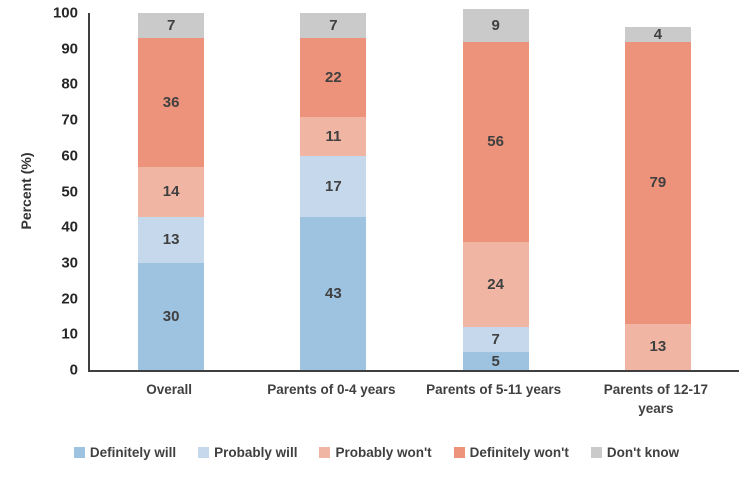 This screenshot has width=753, height=481. What do you see at coordinates (256, 452) in the screenshot?
I see `legend-label: Probably will` at bounding box center [256, 452].